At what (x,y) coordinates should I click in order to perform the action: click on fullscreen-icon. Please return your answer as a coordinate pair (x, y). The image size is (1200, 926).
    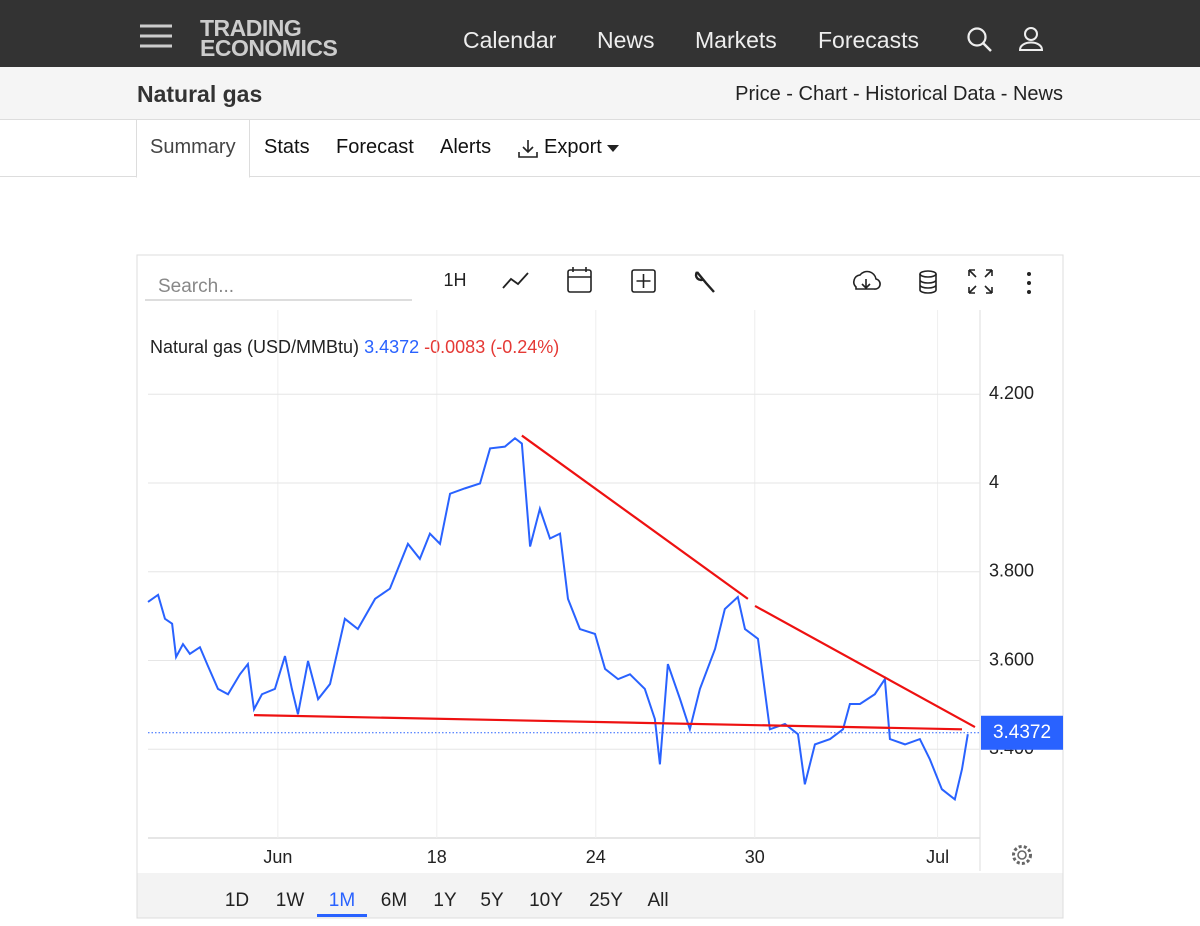
    Looking at the image, I should click on (980, 281).